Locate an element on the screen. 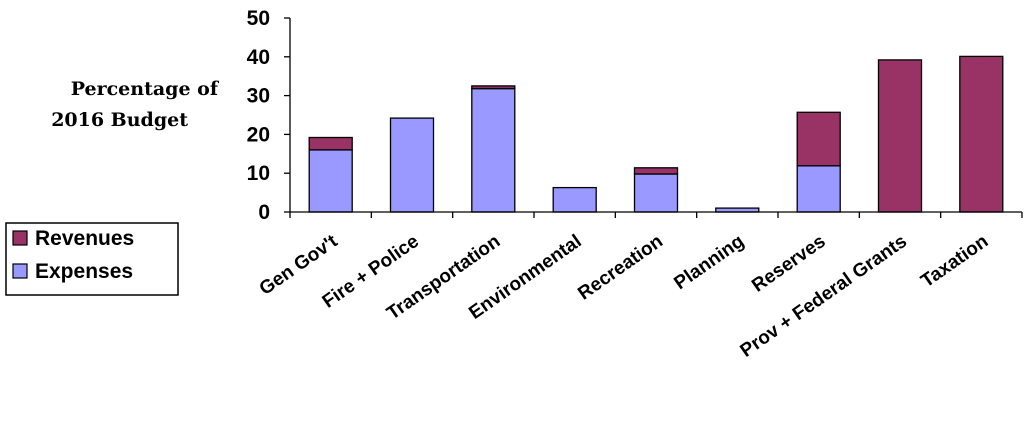 Image resolution: width=1026 pixels, height=440 pixels. bar-revenues-prov-federal-grants is located at coordinates (900, 136).